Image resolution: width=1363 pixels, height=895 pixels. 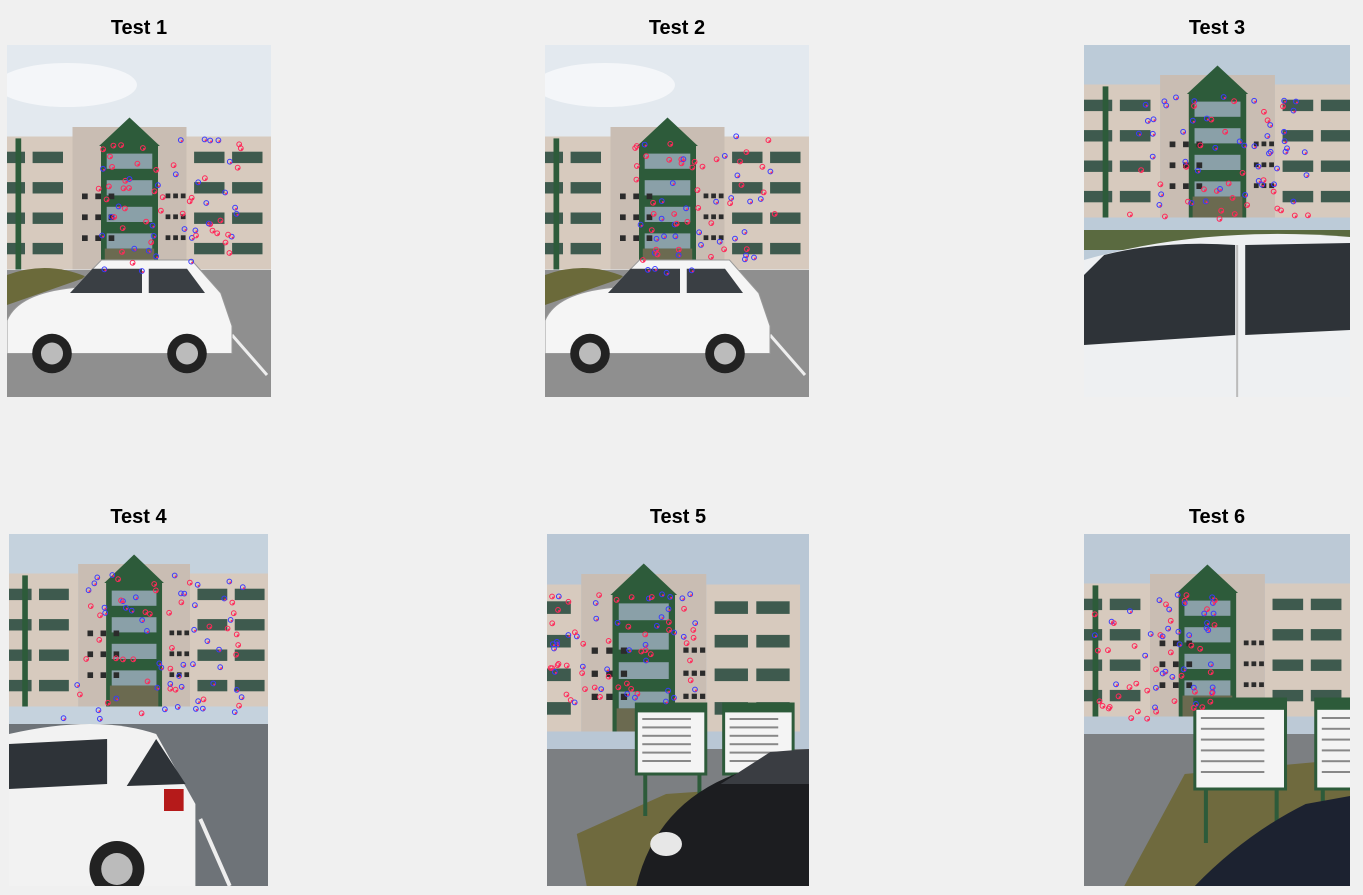 I want to click on subplot-3: Test 3, so click(x=1217, y=205).